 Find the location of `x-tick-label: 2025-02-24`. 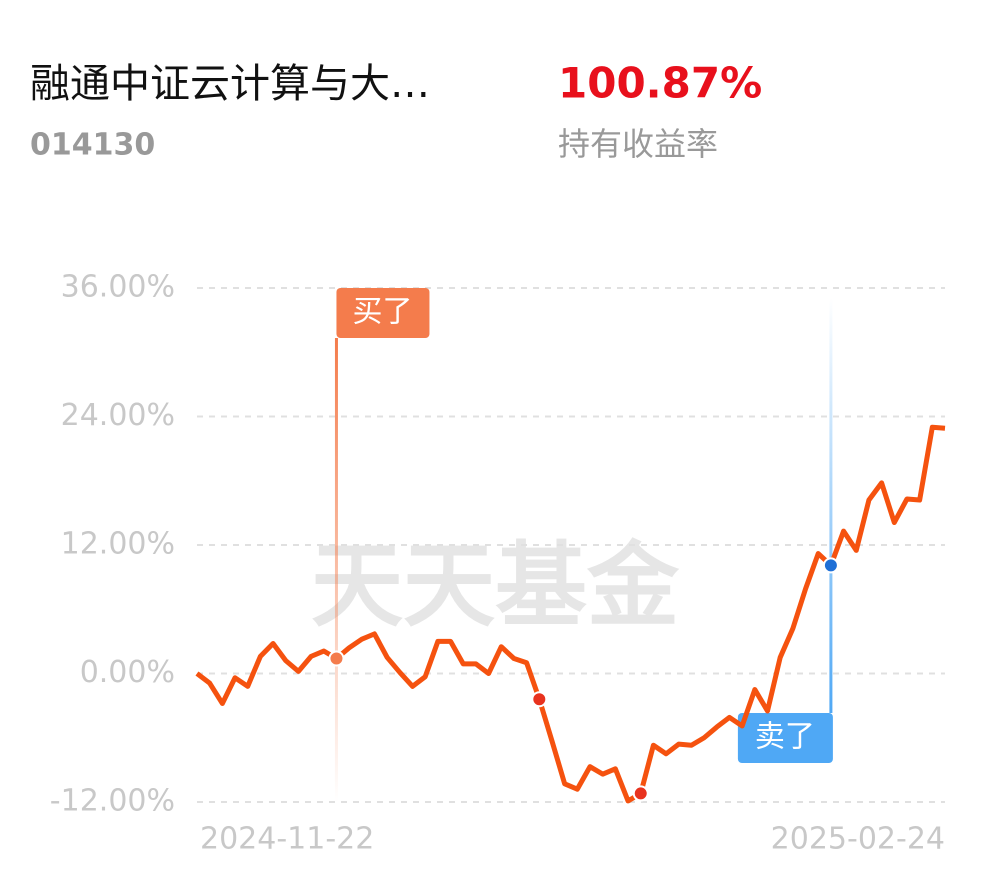

x-tick-label: 2025-02-24 is located at coordinates (858, 839).